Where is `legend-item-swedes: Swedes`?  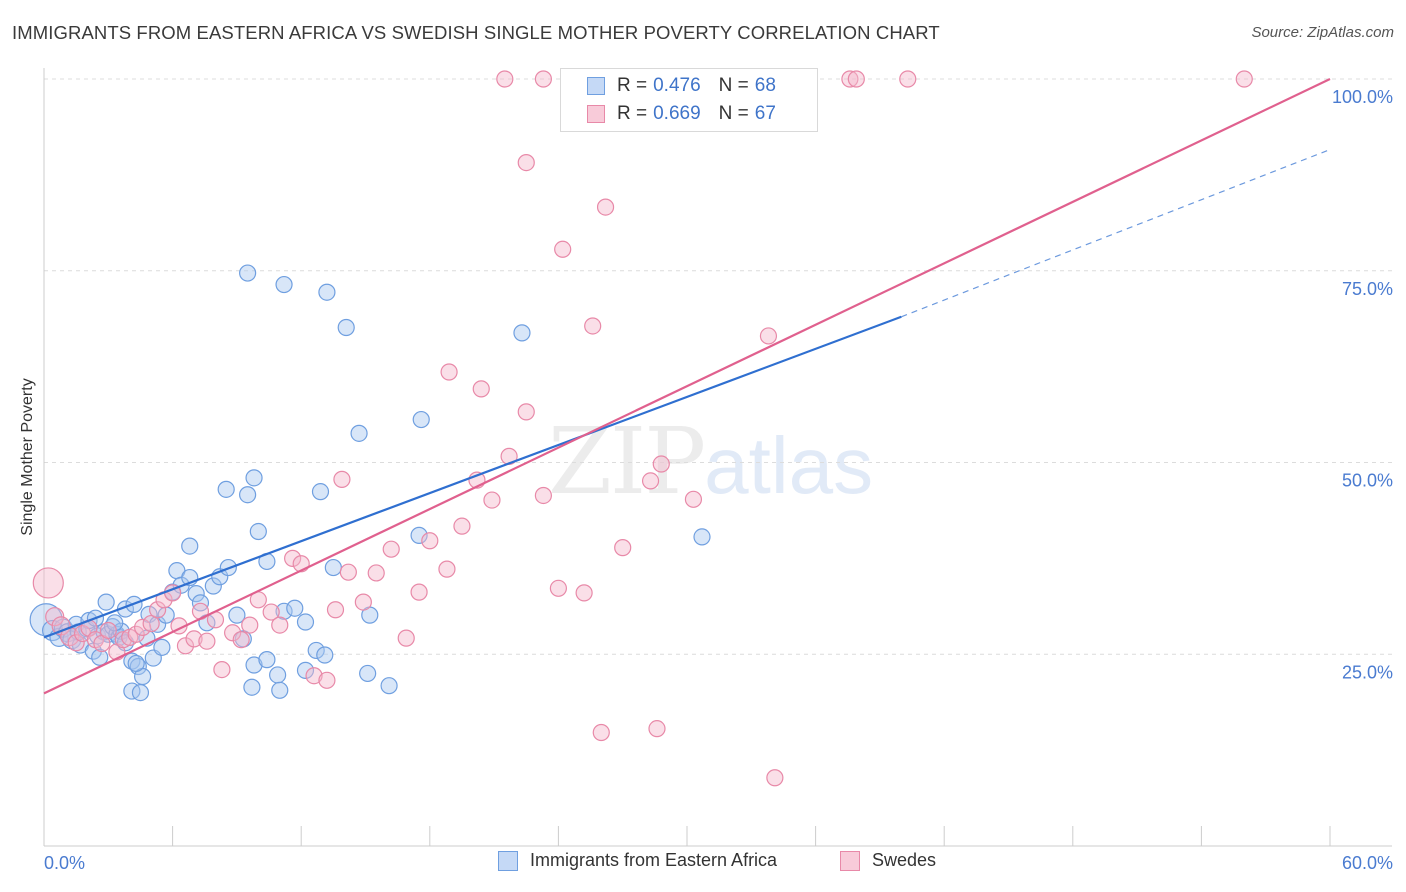 legend-item-swedes: Swedes is located at coordinates (888, 860).